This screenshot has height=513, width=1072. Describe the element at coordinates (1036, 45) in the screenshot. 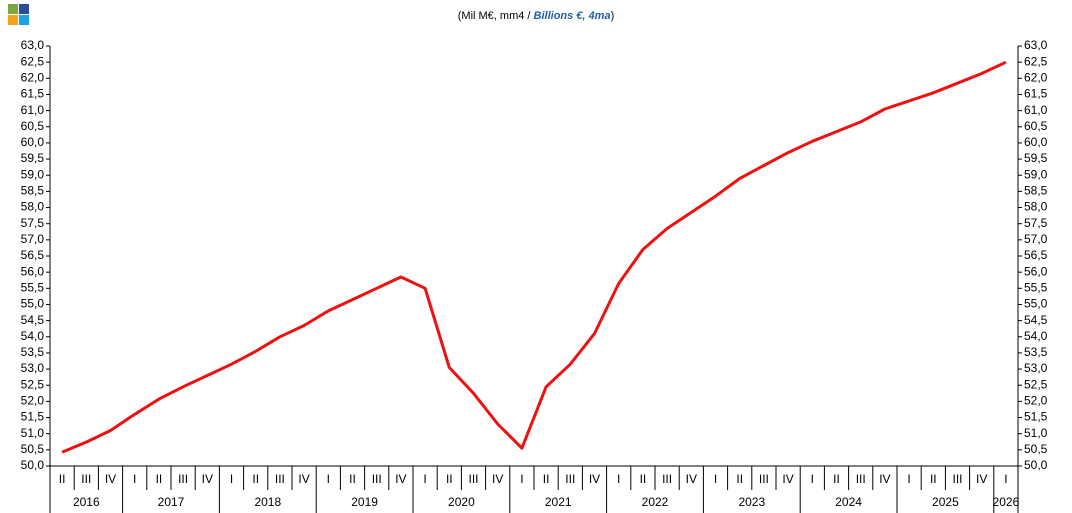

I see `y2-tick-label: 63,0` at that location.